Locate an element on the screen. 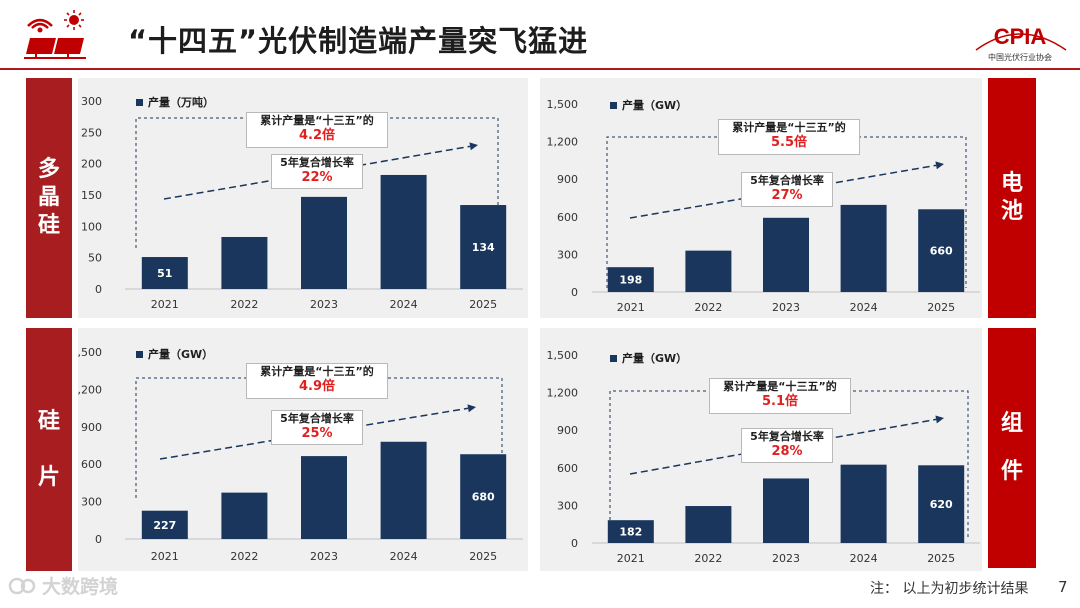  callout-cagr-value: 28% is located at coordinates (787, 451).